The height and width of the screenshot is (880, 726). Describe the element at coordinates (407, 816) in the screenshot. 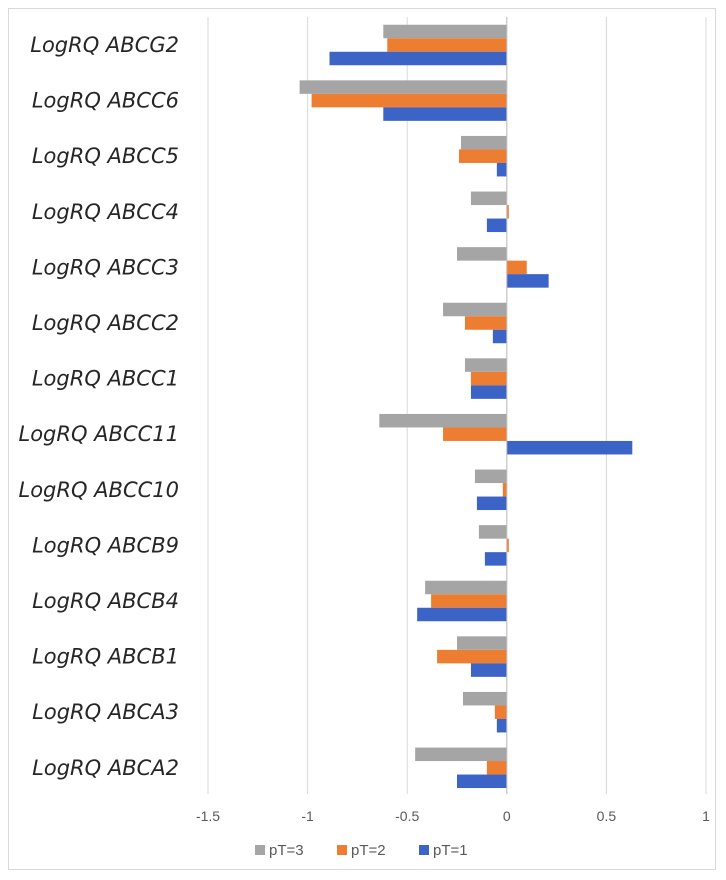

I see `x-tick-label: -0.5` at that location.